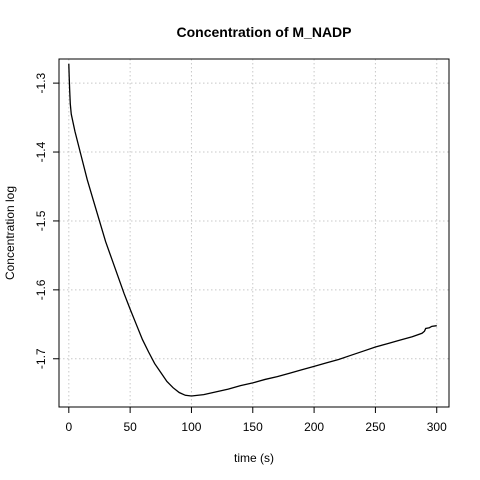 Image resolution: width=480 pixels, height=480 pixels. I want to click on y-tick-label: -1.4, so click(41, 151).